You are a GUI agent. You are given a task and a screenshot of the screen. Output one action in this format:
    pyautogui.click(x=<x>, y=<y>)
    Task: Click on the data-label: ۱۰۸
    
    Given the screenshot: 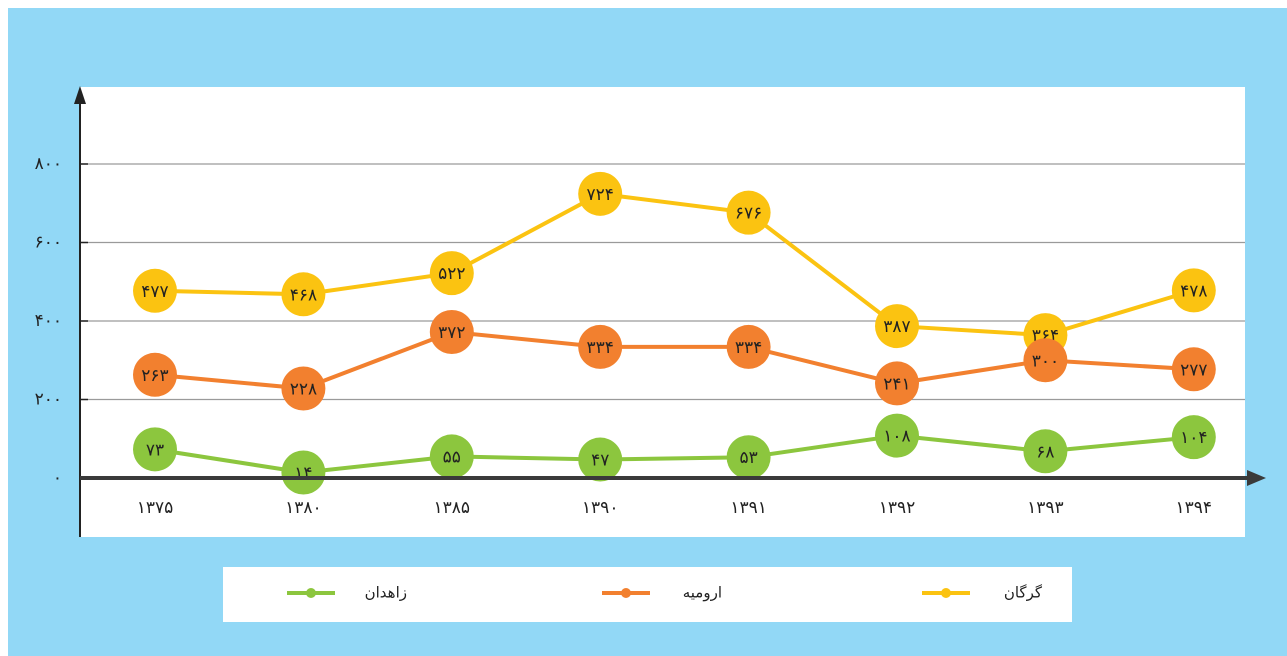 What is the action you would take?
    pyautogui.click(x=896, y=437)
    